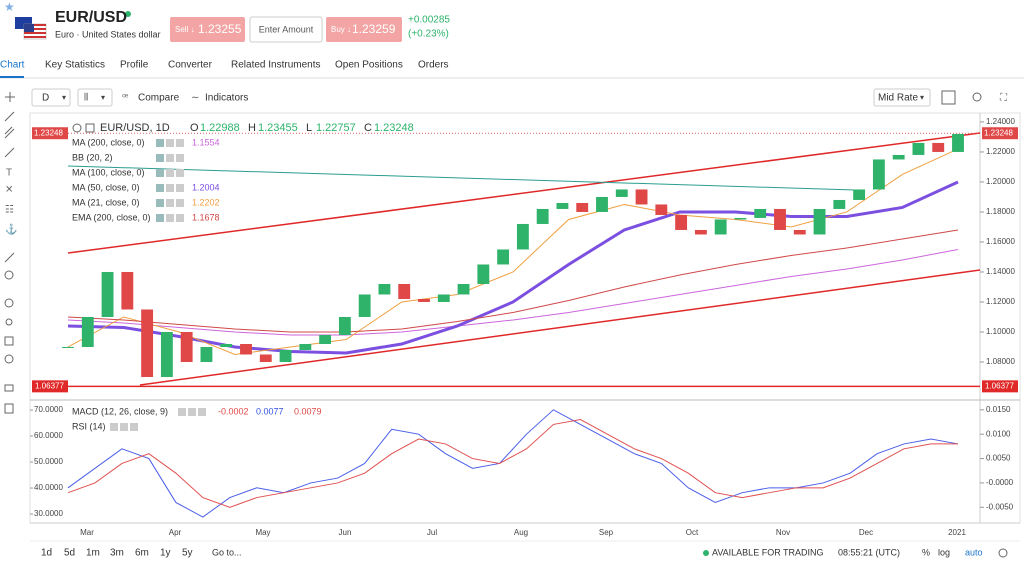 The image size is (1024, 567). What do you see at coordinates (134, 65) in the screenshot?
I see `tab: Profile` at bounding box center [134, 65].